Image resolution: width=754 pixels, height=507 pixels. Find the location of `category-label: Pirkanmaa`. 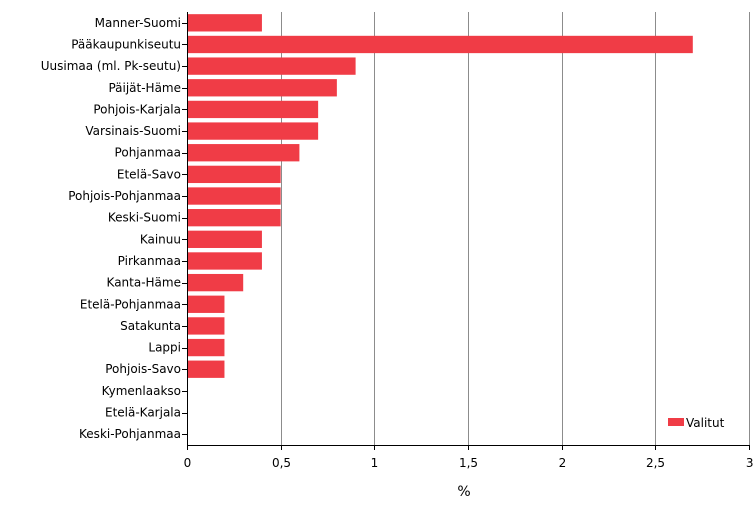

category-label: Pirkanmaa is located at coordinates (149, 261).